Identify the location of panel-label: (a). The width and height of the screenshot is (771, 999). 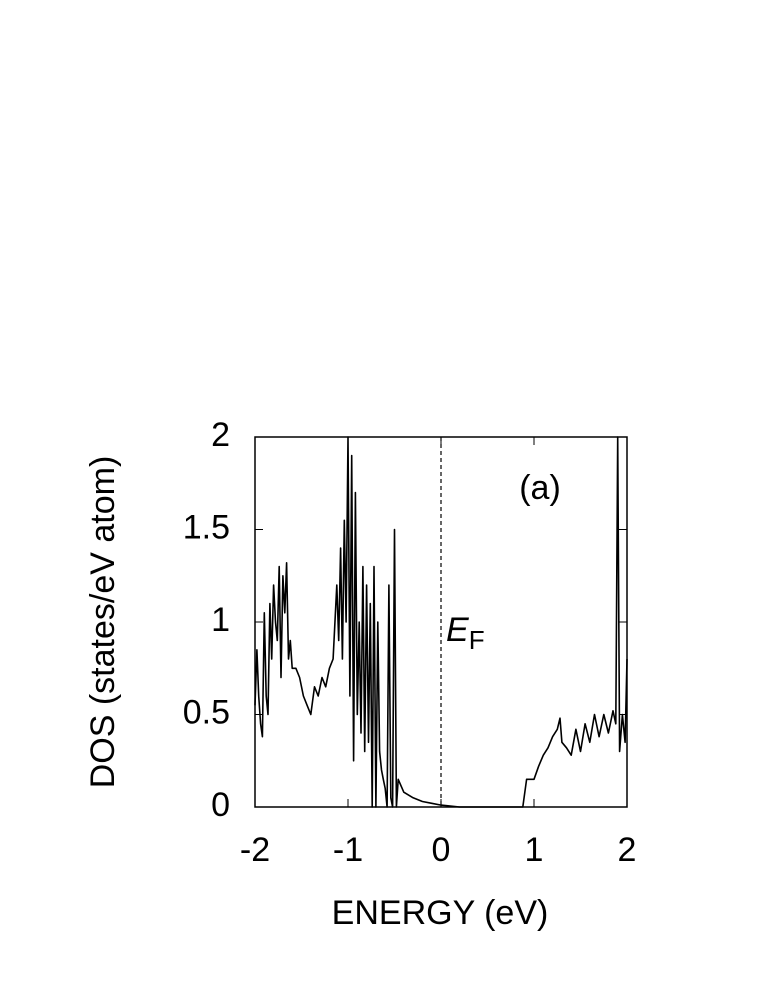
(540, 488).